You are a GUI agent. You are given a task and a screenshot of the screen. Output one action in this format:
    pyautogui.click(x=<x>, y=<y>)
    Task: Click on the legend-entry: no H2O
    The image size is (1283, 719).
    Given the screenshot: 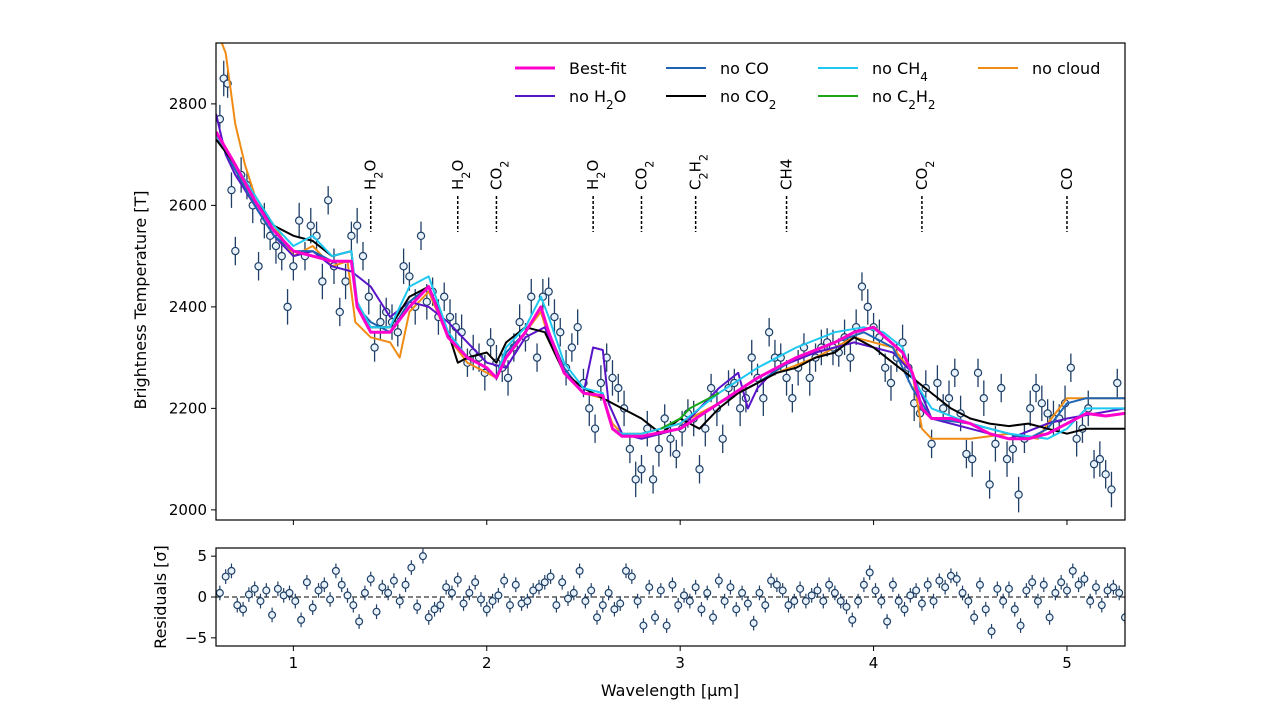 What is the action you would take?
    pyautogui.click(x=570, y=99)
    